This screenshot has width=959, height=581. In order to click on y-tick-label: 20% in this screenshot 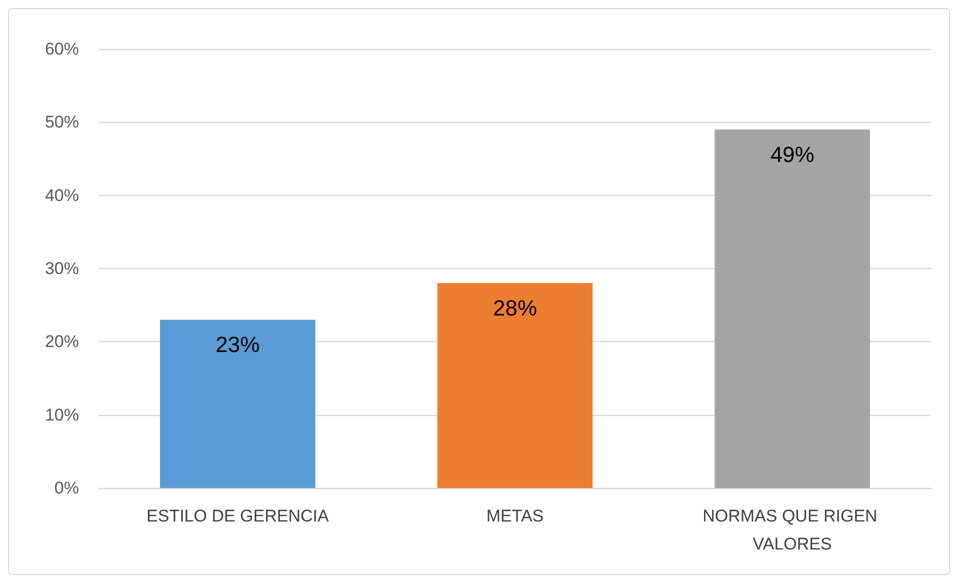, I will do `click(61, 342)`.